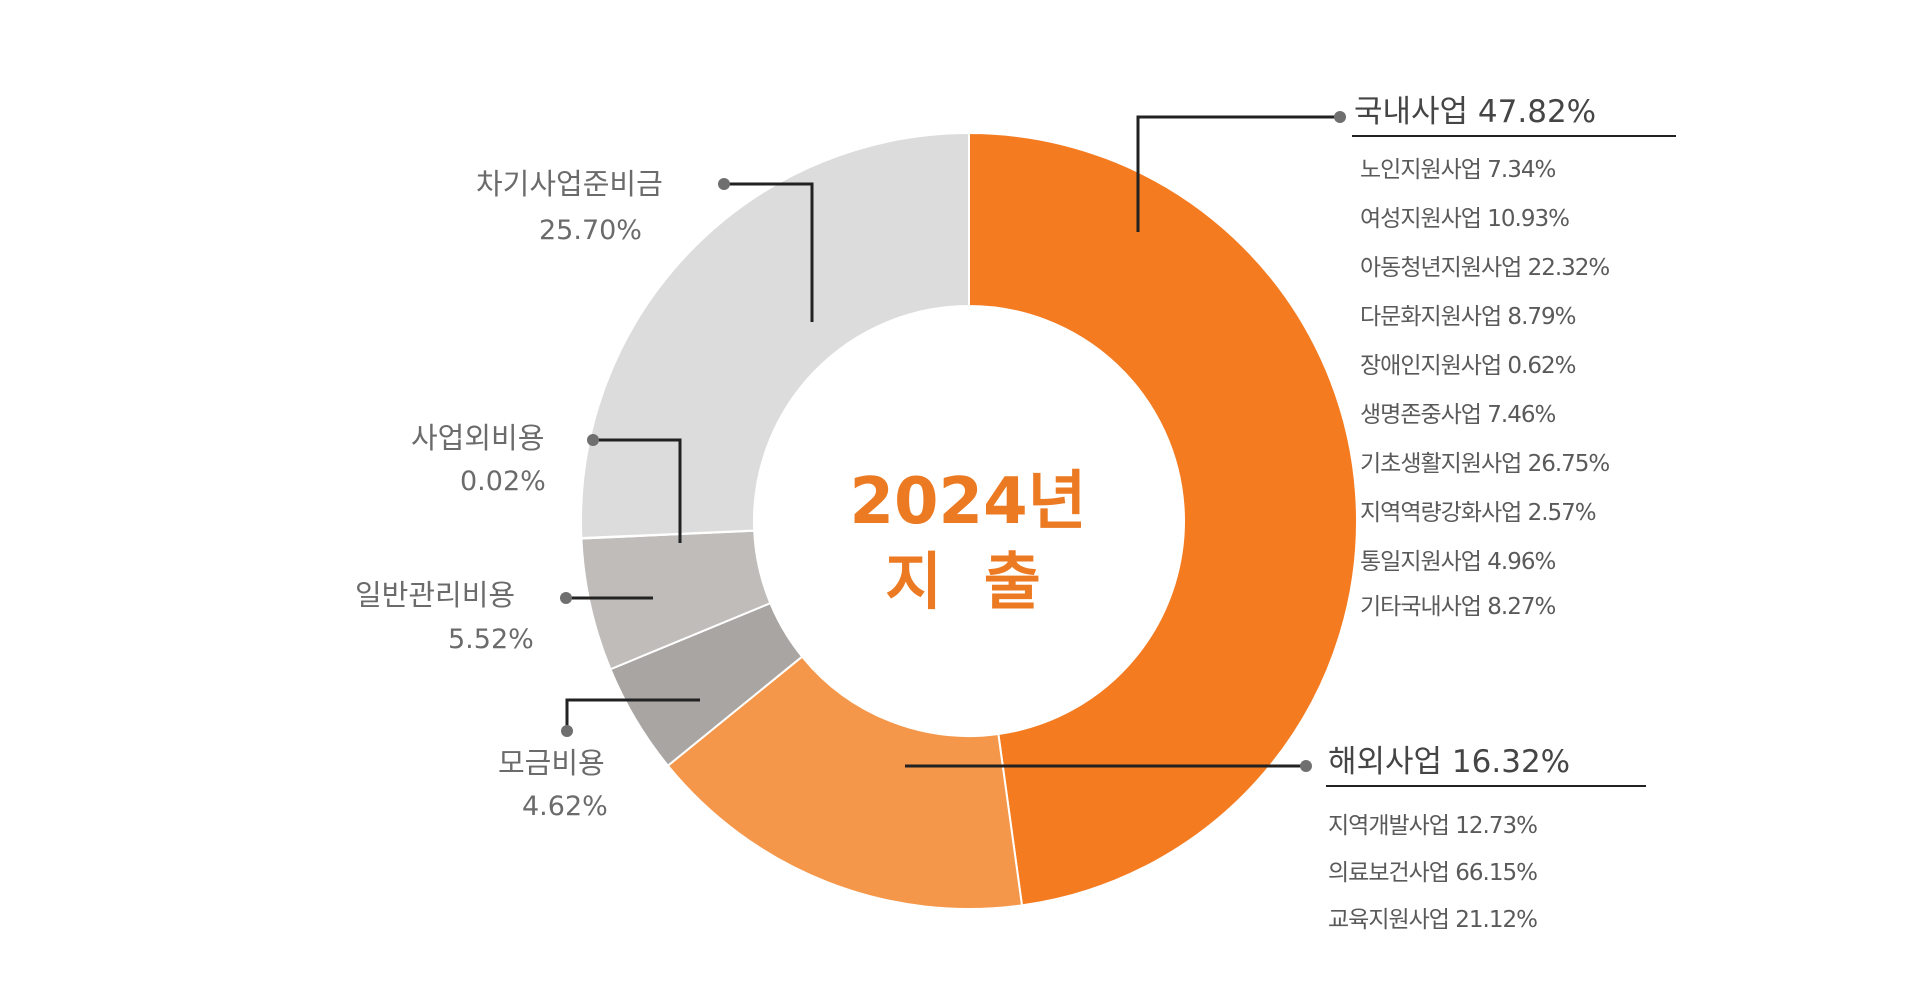 Image resolution: width=1920 pixels, height=991 pixels. Describe the element at coordinates (567, 731) in the screenshot. I see `connector-dot-fundraising` at that location.